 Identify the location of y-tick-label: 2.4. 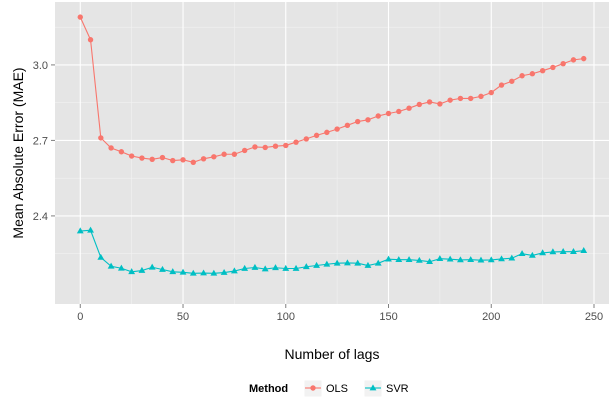
(40, 217).